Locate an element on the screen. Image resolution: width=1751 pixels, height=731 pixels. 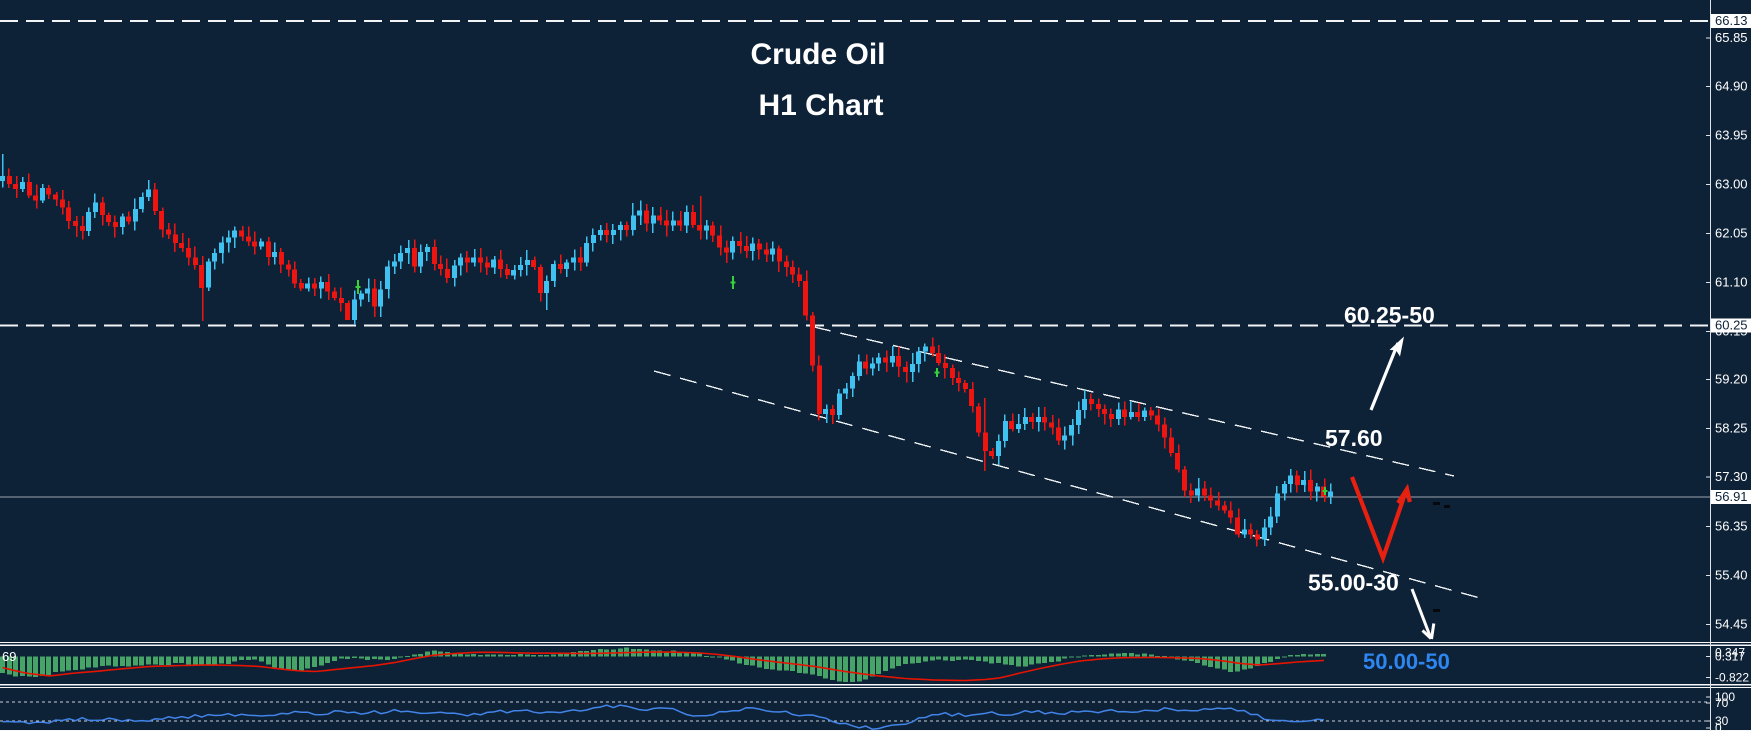
svg-text: 64.90 is located at coordinates (1731, 86).